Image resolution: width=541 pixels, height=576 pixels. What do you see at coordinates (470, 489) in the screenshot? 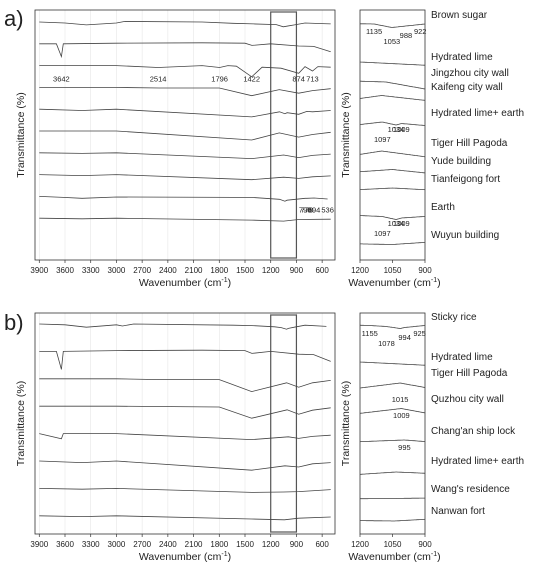
I see `series-name-label: Wang's residence` at bounding box center [470, 489].